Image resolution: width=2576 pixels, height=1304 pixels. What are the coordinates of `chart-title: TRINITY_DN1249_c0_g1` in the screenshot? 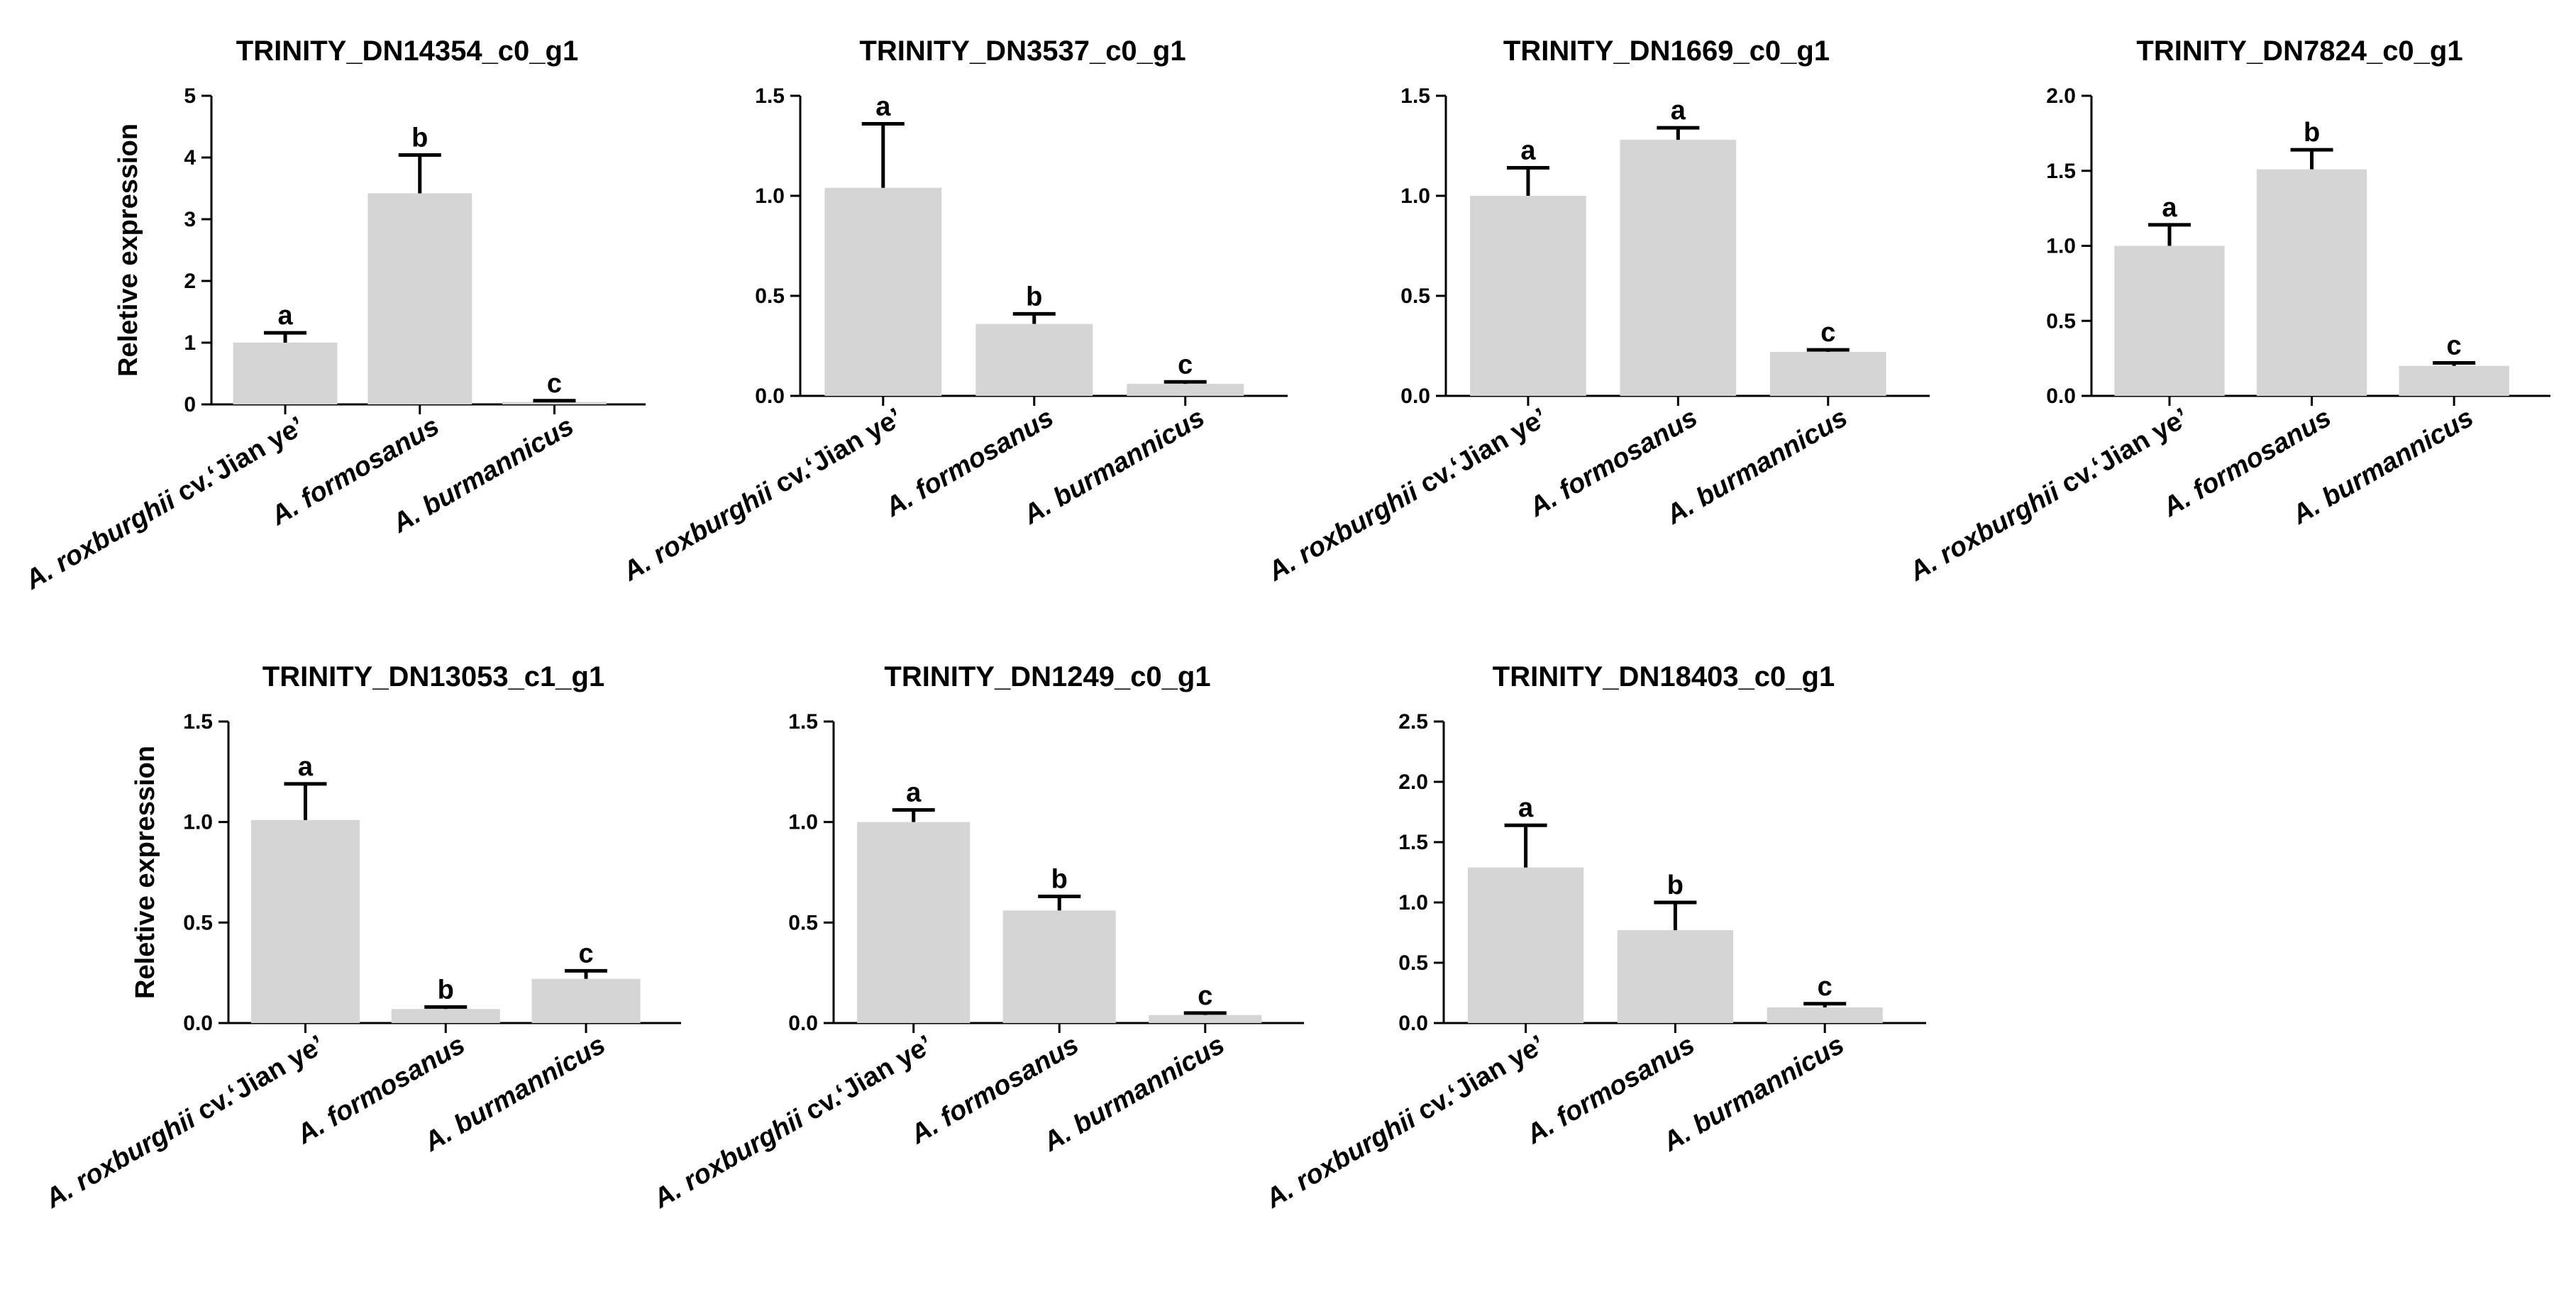 It's located at (1047, 676).